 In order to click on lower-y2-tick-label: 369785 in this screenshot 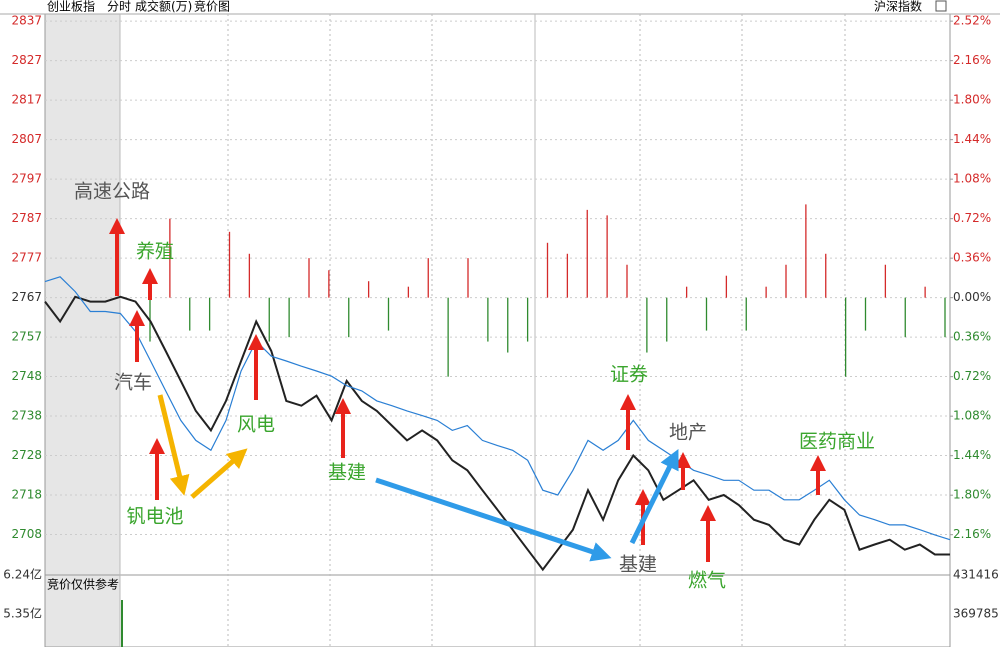, I will do `click(976, 614)`.